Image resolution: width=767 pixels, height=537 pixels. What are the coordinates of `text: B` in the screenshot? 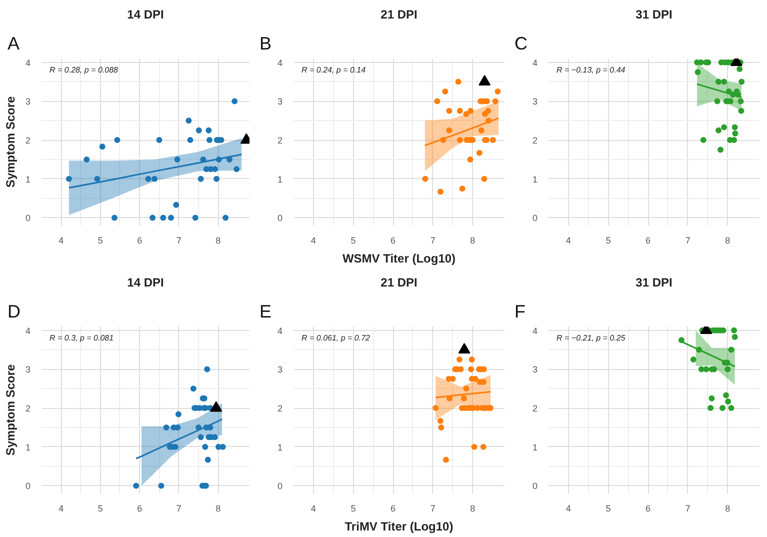 It's located at (266, 44).